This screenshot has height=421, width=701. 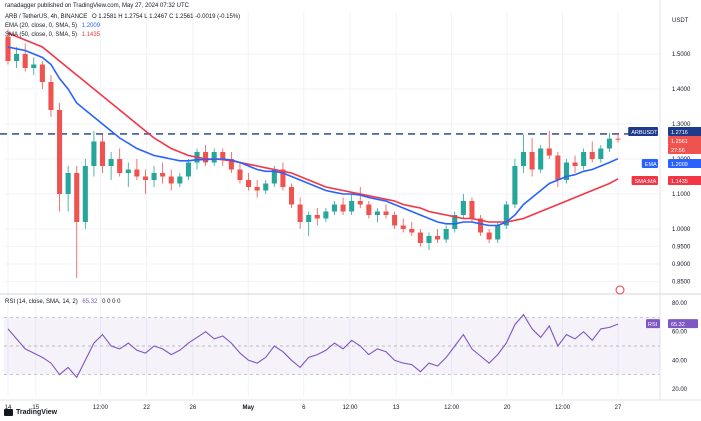 I want to click on time-tick-label: 13, so click(x=396, y=408).